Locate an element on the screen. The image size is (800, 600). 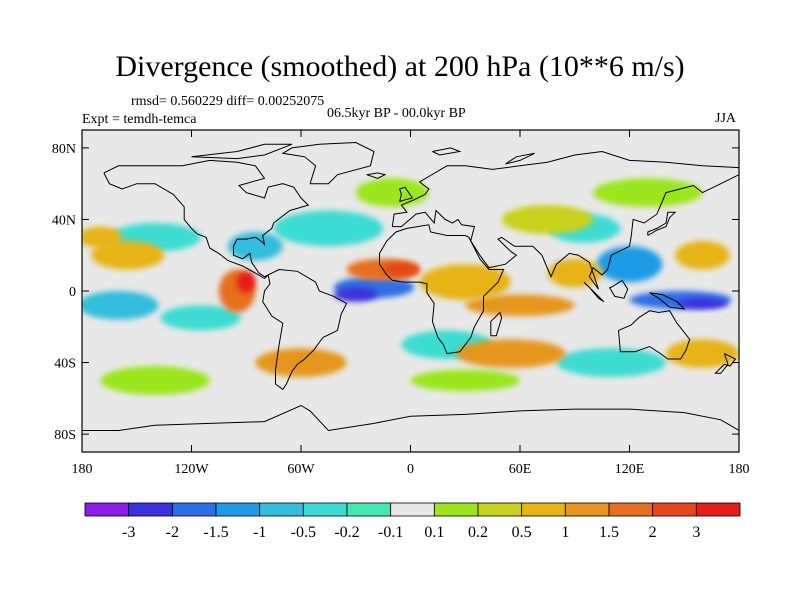
colorbar-label: 0.5 is located at coordinates (522, 532).